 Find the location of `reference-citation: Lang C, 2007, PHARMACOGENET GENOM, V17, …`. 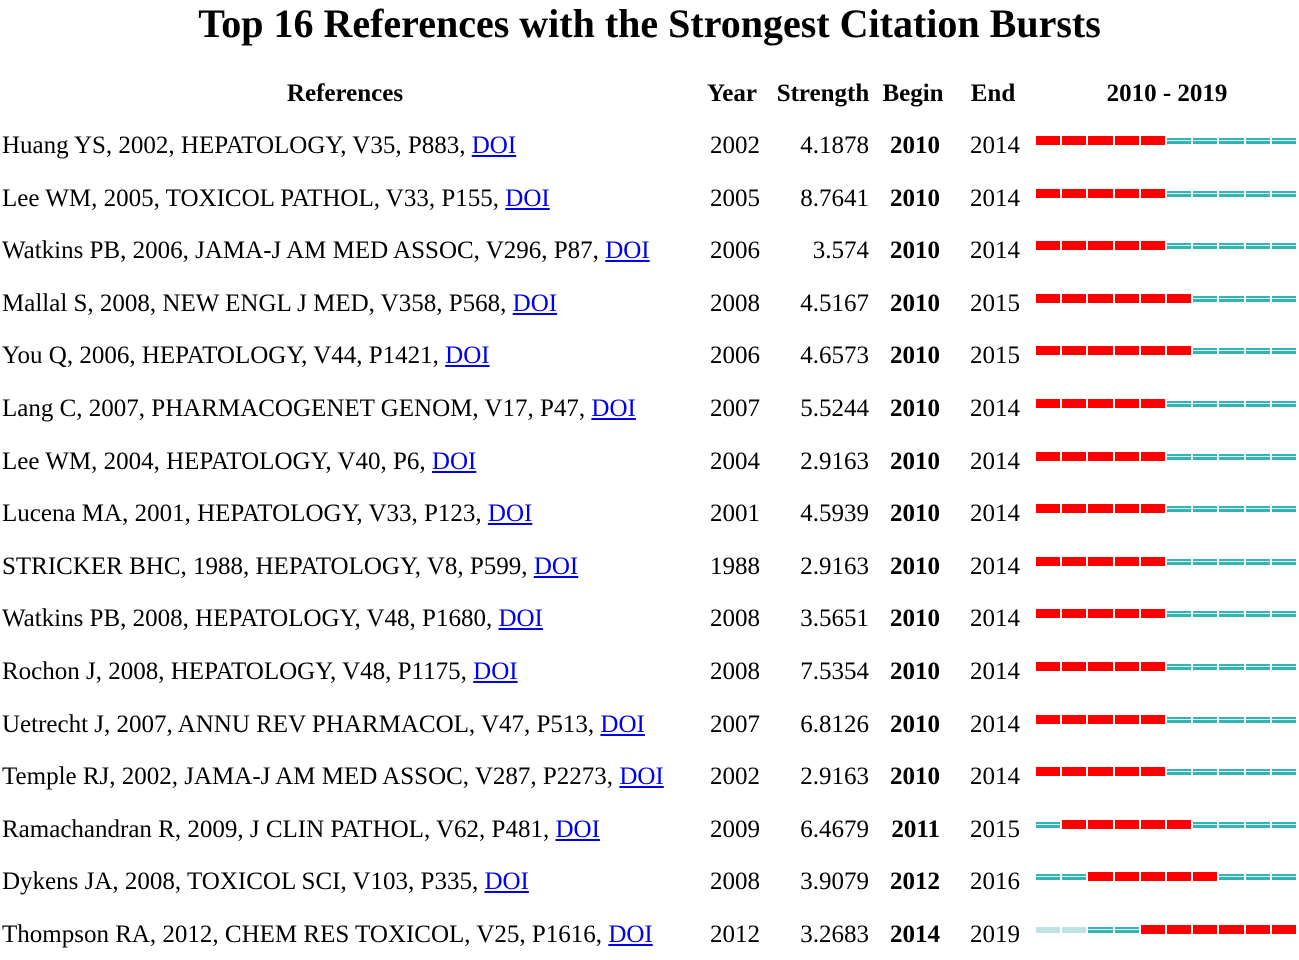

reference-citation: Lang C, 2007, PHARMACOGENET GENOM, V17, … is located at coordinates (319, 409).